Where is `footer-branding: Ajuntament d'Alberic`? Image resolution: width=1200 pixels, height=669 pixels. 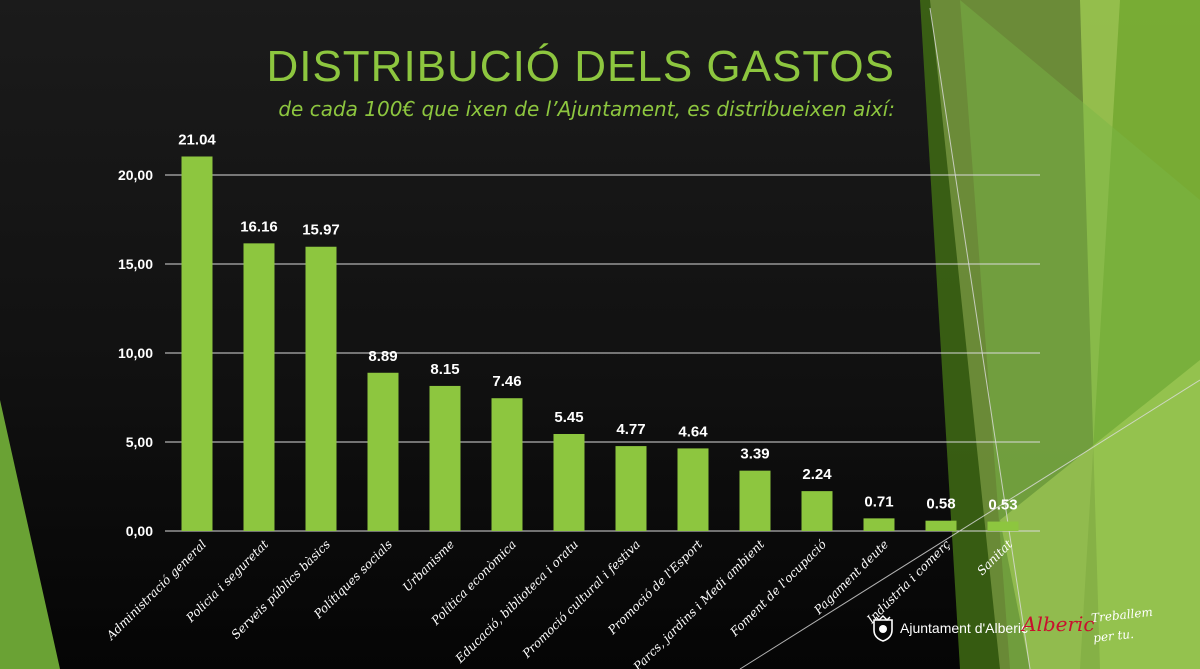
footer-branding: Ajuntament d'Alberic is located at coordinates (950, 628).